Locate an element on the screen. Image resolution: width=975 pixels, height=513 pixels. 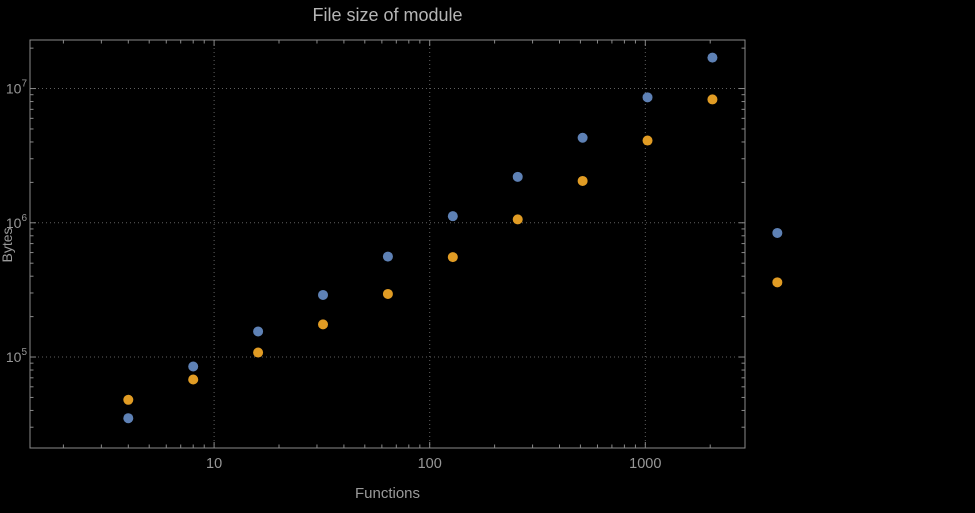
x-tick-label: 1000 is located at coordinates (645, 464).